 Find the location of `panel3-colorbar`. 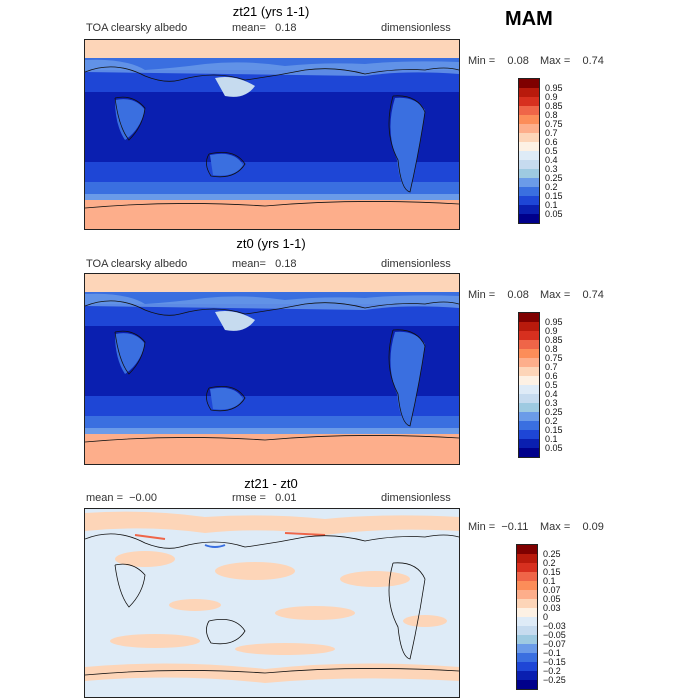

panel3-colorbar is located at coordinates (527, 617).